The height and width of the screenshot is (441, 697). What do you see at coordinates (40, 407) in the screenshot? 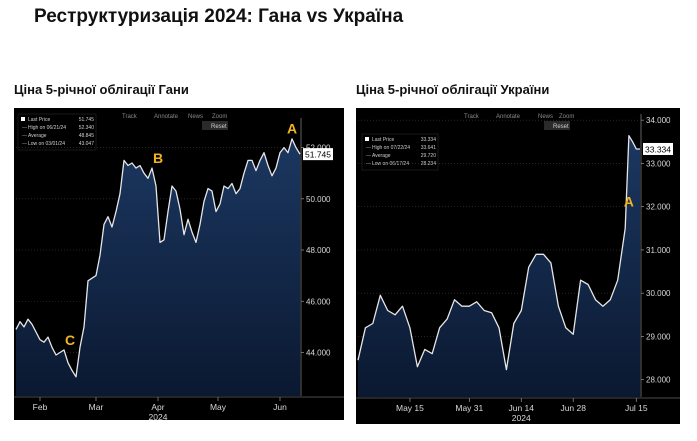
I see `x-tick-label: Feb` at bounding box center [40, 407].